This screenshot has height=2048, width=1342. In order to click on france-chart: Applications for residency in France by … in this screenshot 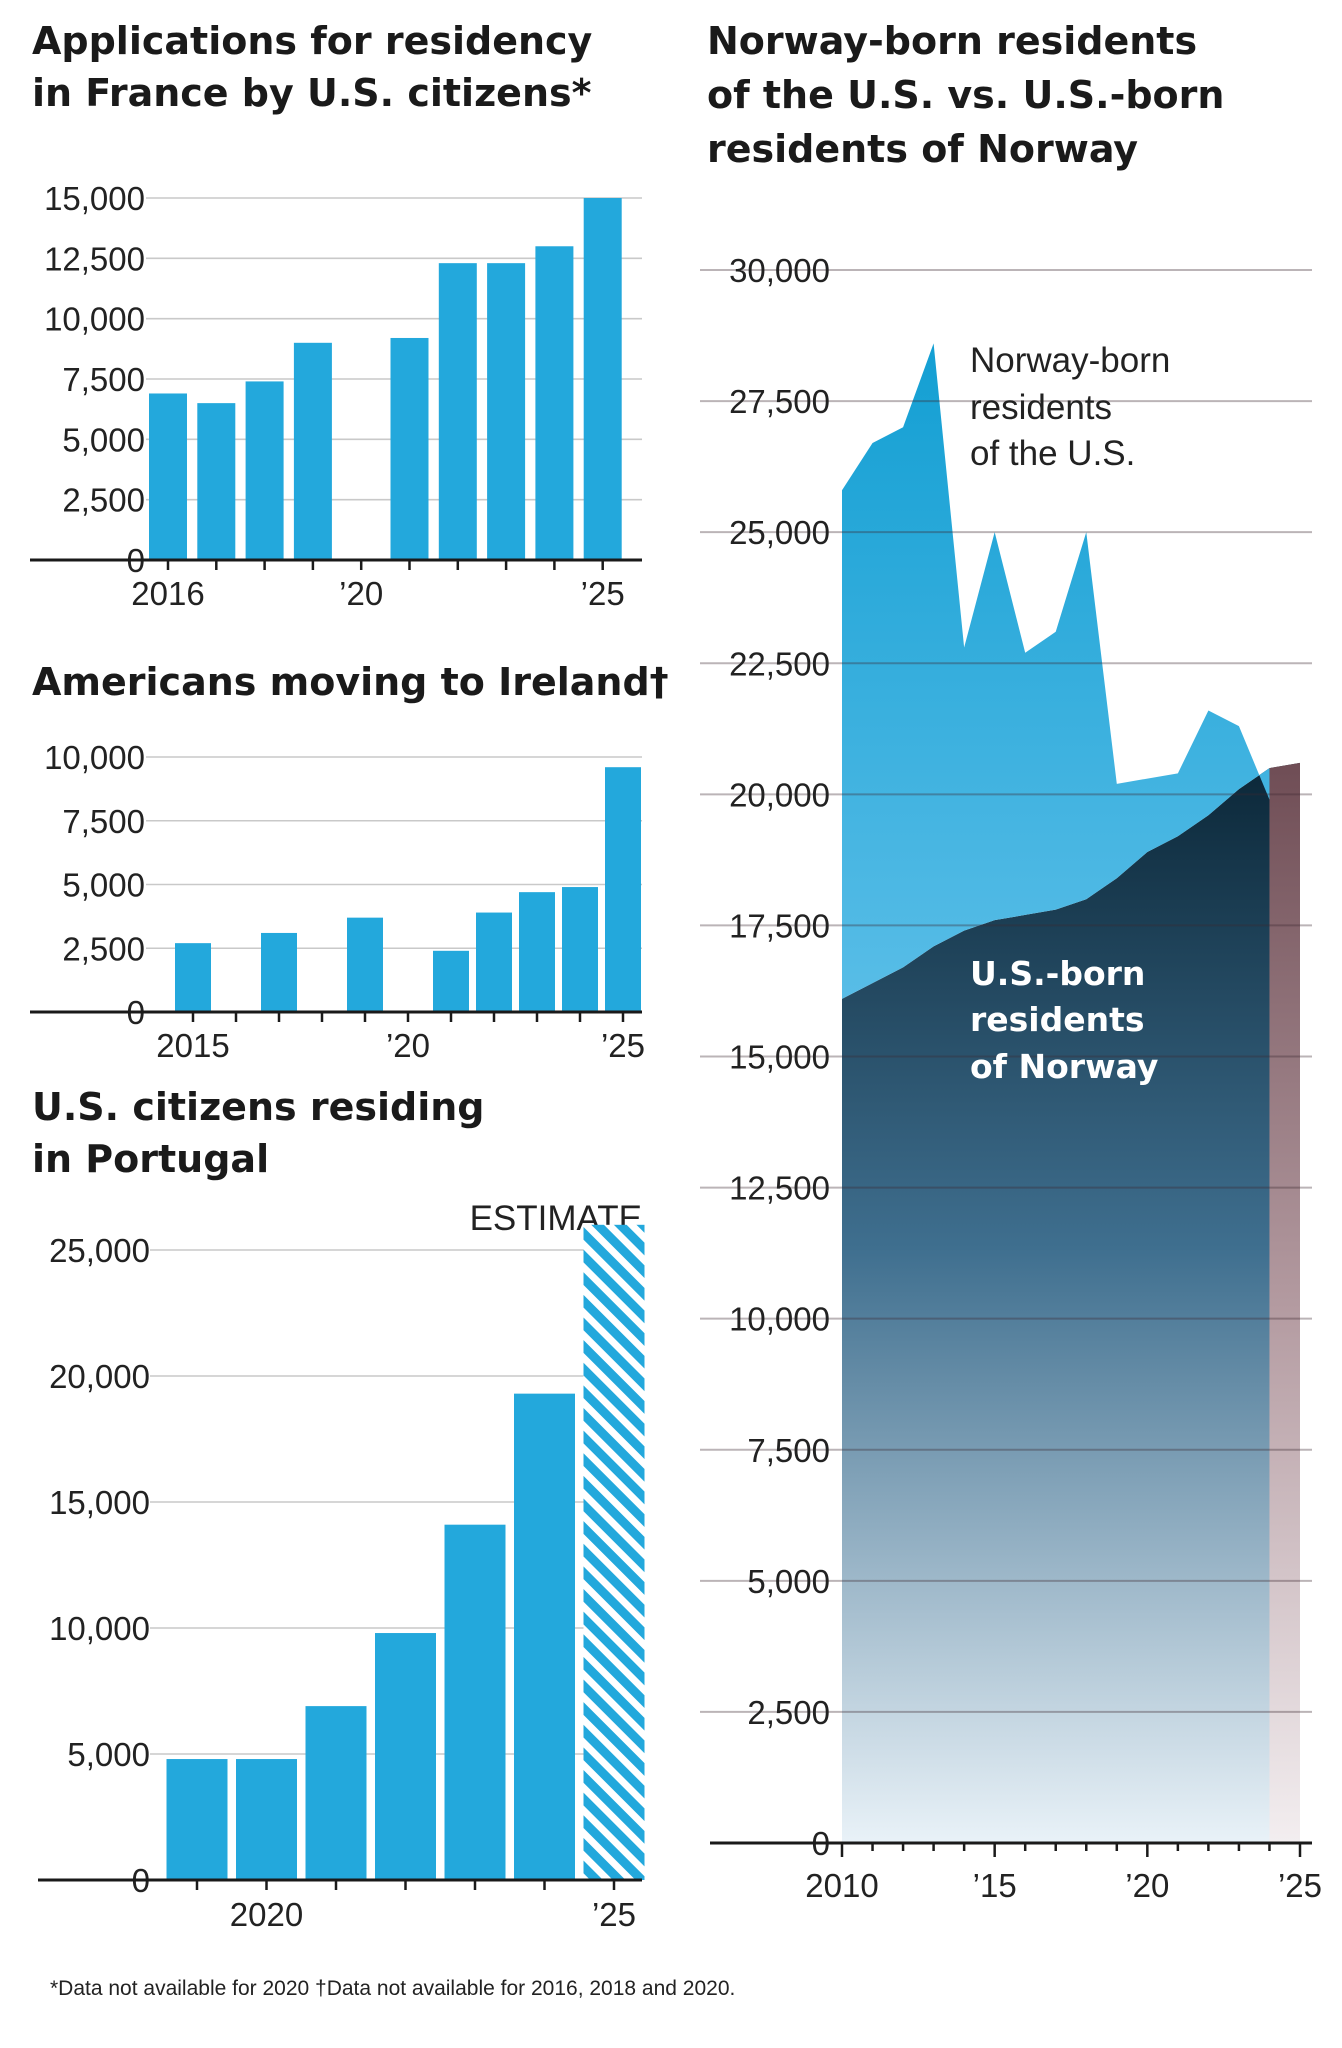, I will do `click(336, 315)`.